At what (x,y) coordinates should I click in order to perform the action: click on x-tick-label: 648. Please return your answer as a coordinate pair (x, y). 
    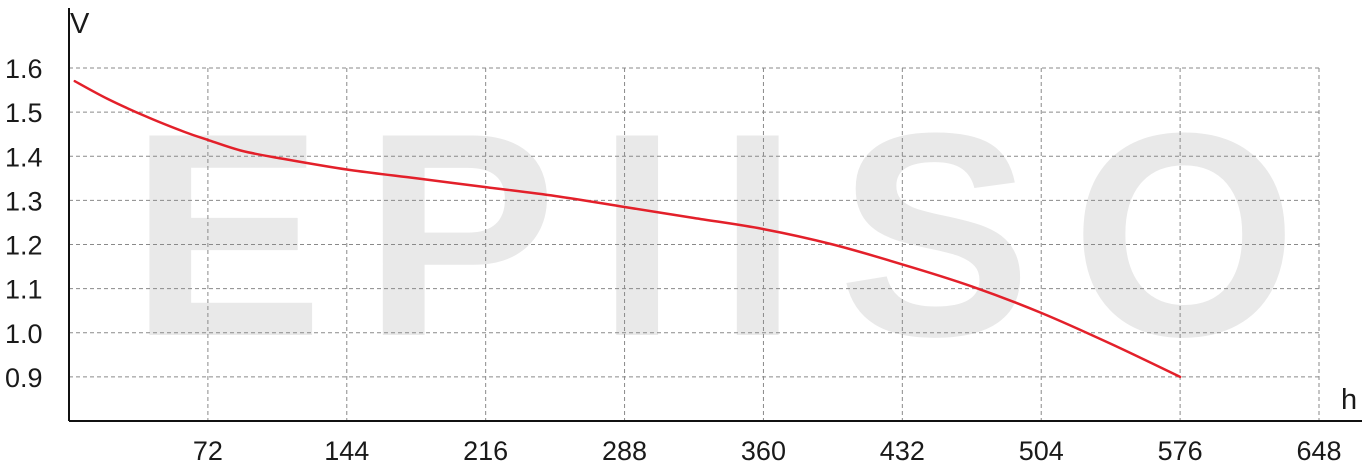
    Looking at the image, I should click on (1318, 450).